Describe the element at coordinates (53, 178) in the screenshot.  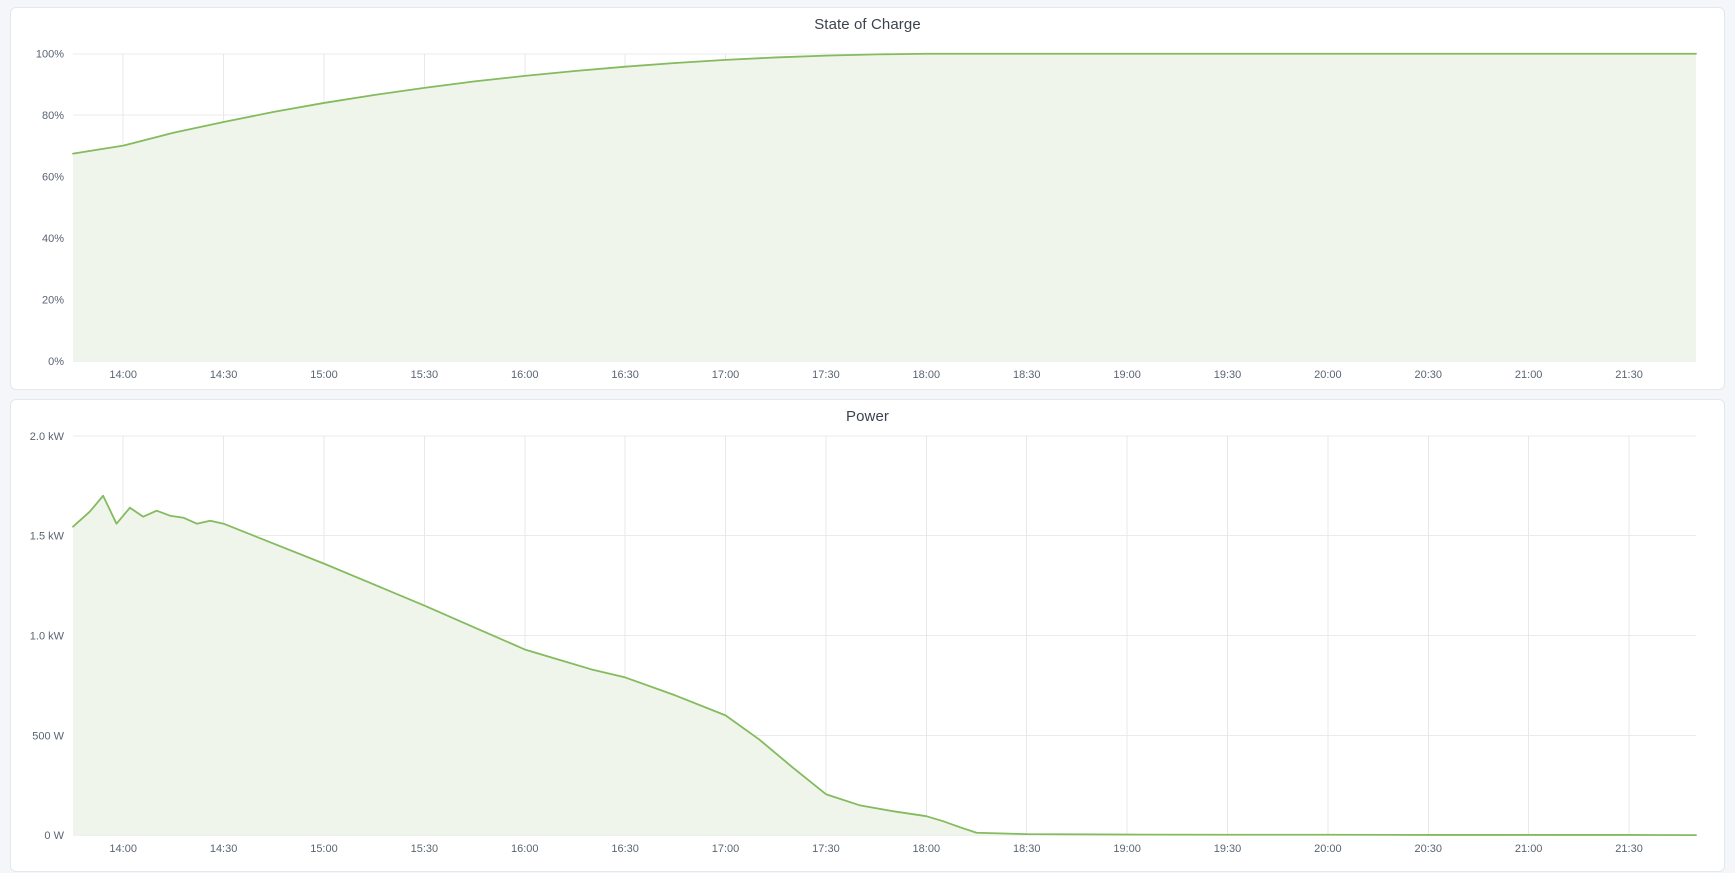
I see `y-tick-label: 60%` at that location.